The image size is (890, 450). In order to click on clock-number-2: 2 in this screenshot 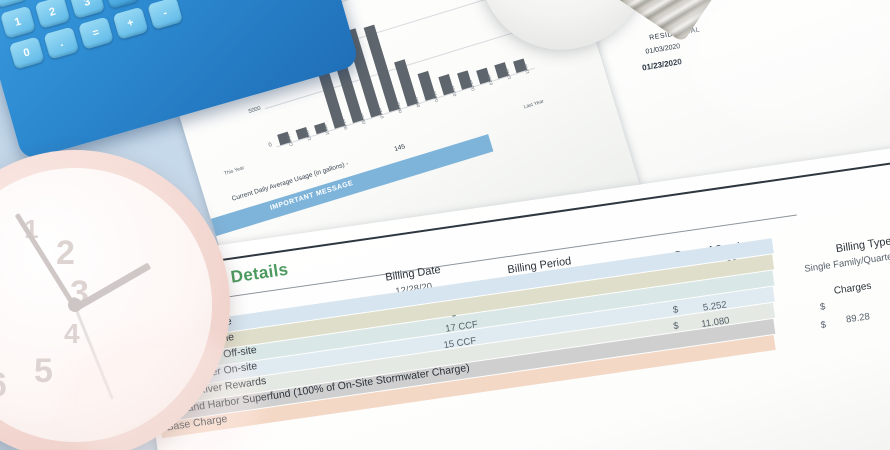, I will do `click(65, 253)`.